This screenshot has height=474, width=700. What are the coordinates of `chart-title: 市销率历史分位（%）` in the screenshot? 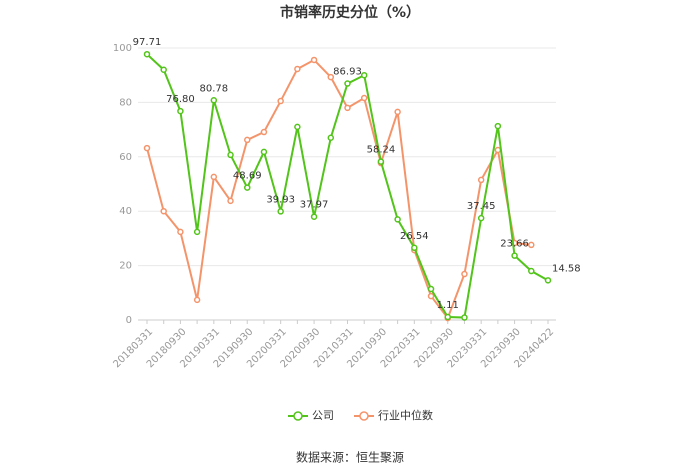 It's located at (350, 12).